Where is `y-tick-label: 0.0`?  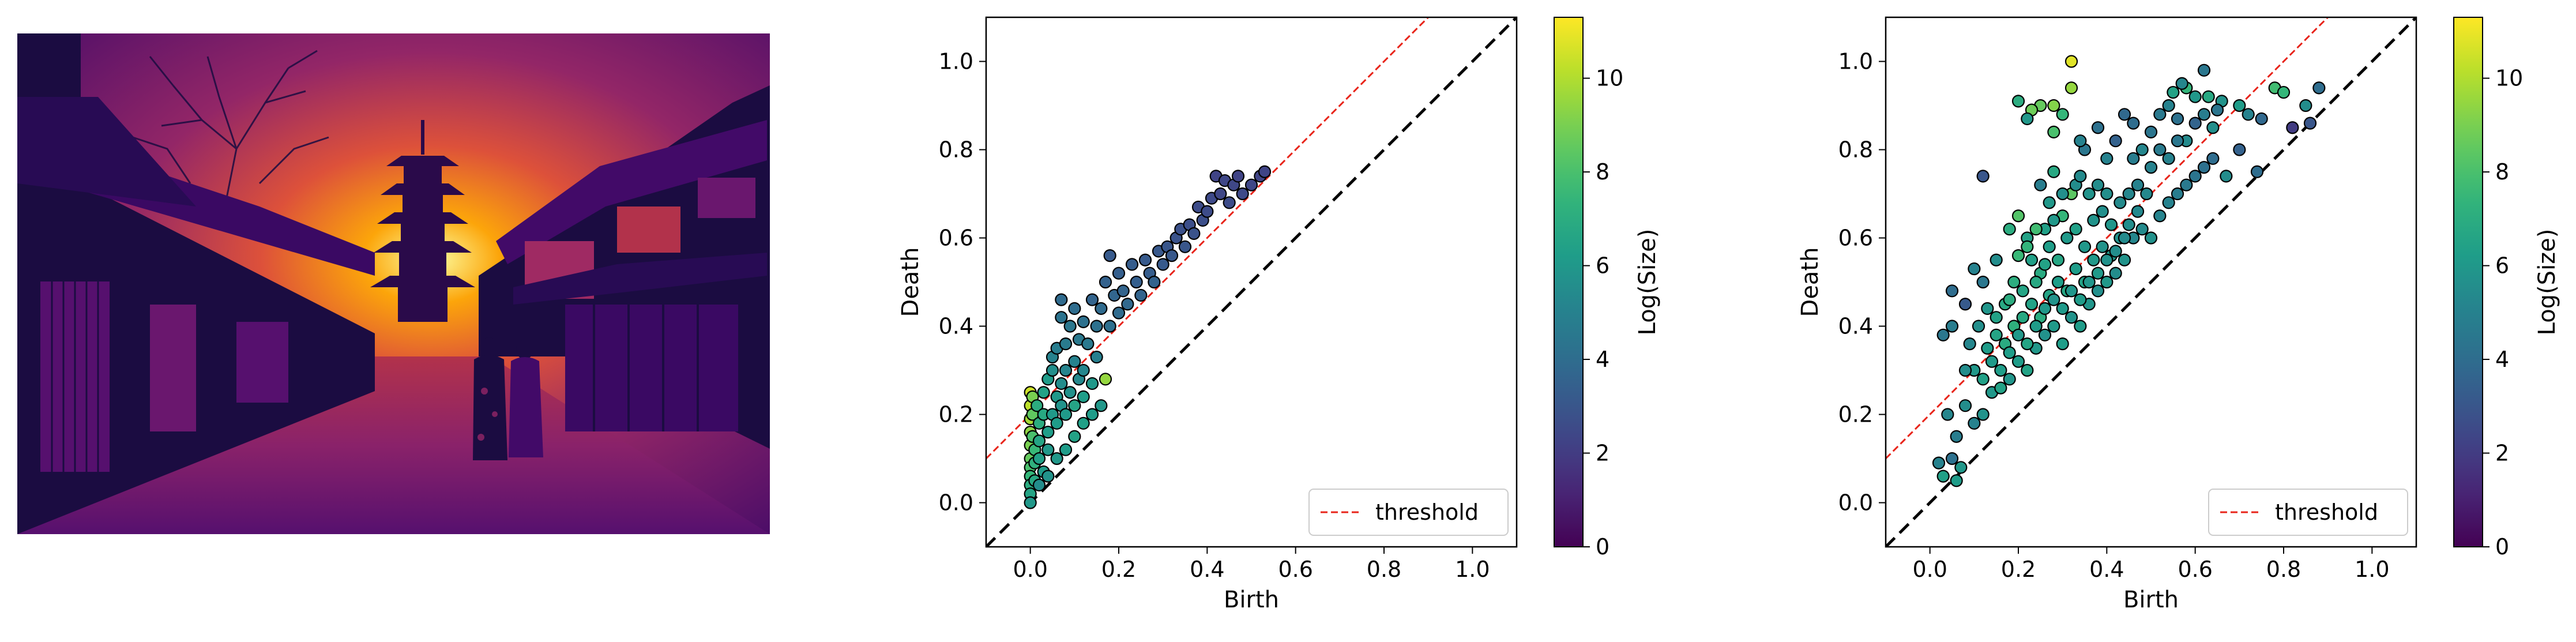 y-tick-label: 0.0 is located at coordinates (956, 503).